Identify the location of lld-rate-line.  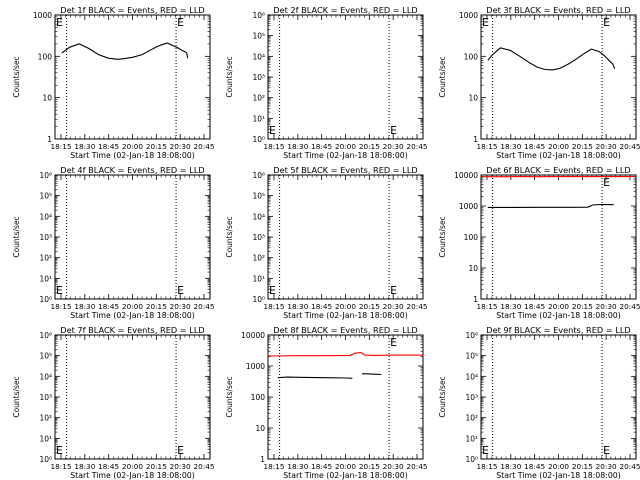
(345, 354).